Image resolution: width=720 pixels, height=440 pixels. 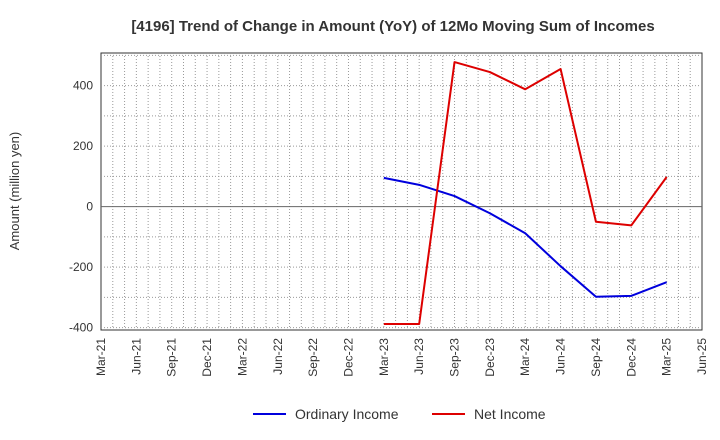 What do you see at coordinates (242, 357) in the screenshot?
I see `x-tick-label: Mar-22` at bounding box center [242, 357].